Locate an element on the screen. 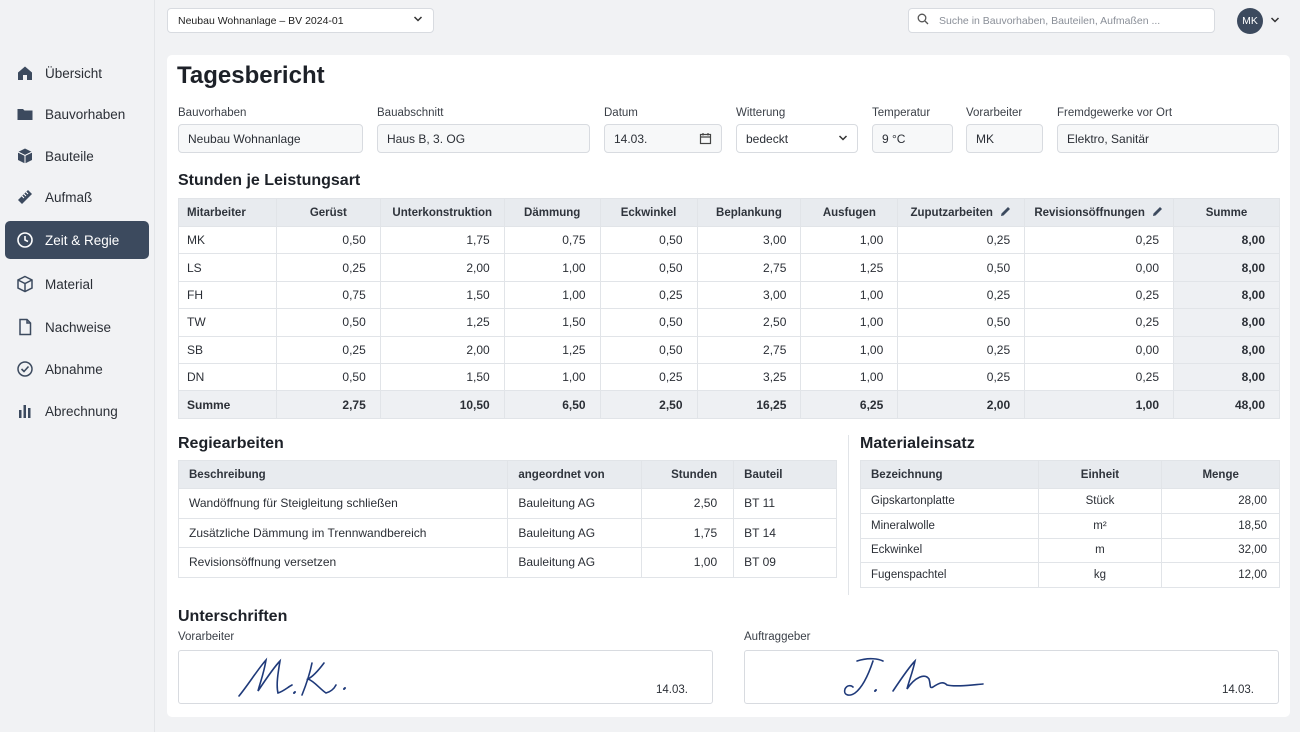 This screenshot has height=732, width=1300. chevron-down-icon is located at coordinates (1275, 21).